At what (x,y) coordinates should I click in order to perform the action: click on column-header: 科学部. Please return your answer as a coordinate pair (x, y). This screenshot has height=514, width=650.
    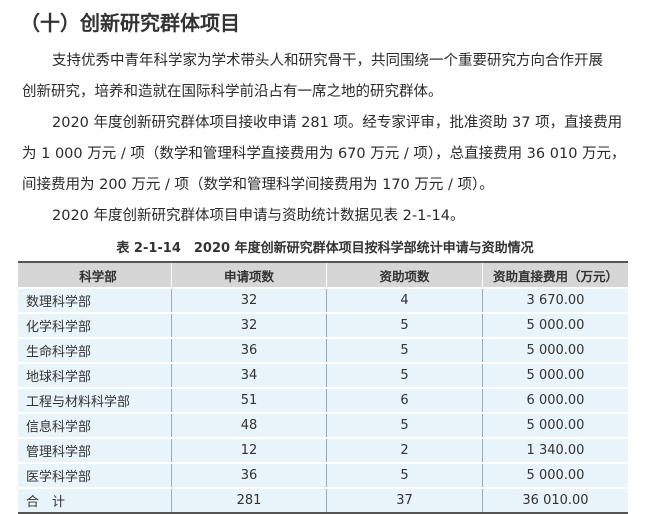
    Looking at the image, I should click on (95, 274).